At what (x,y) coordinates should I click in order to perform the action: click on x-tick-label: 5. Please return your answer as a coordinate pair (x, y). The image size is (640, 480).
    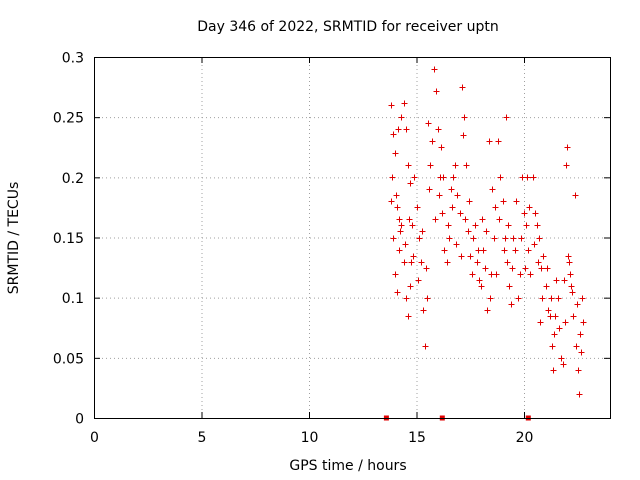
    Looking at the image, I should click on (202, 438).